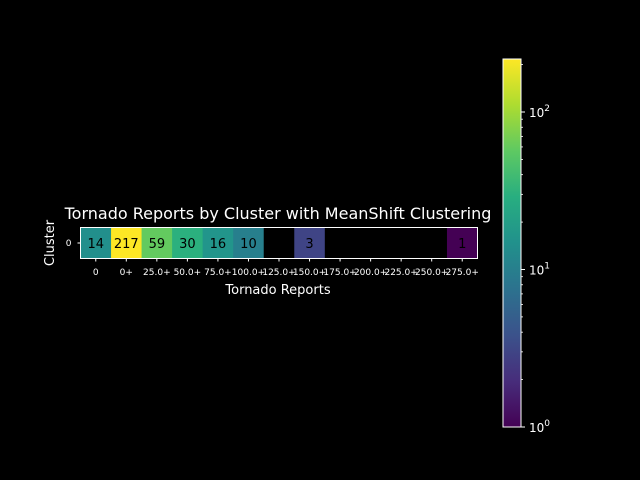 This screenshot has width=640, height=480. What do you see at coordinates (218, 273) in the screenshot?
I see `x-tick-label: 75.0+` at bounding box center [218, 273].